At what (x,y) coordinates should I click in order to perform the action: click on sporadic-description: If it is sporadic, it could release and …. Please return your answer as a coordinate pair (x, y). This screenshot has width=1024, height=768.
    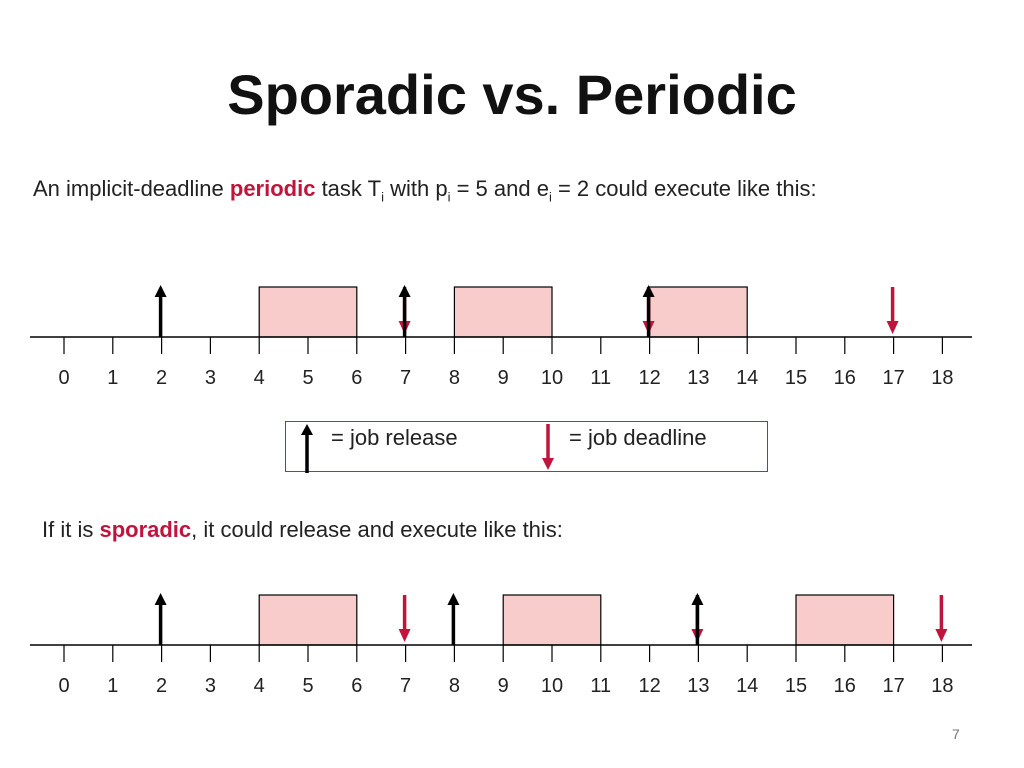
    Looking at the image, I should click on (302, 530).